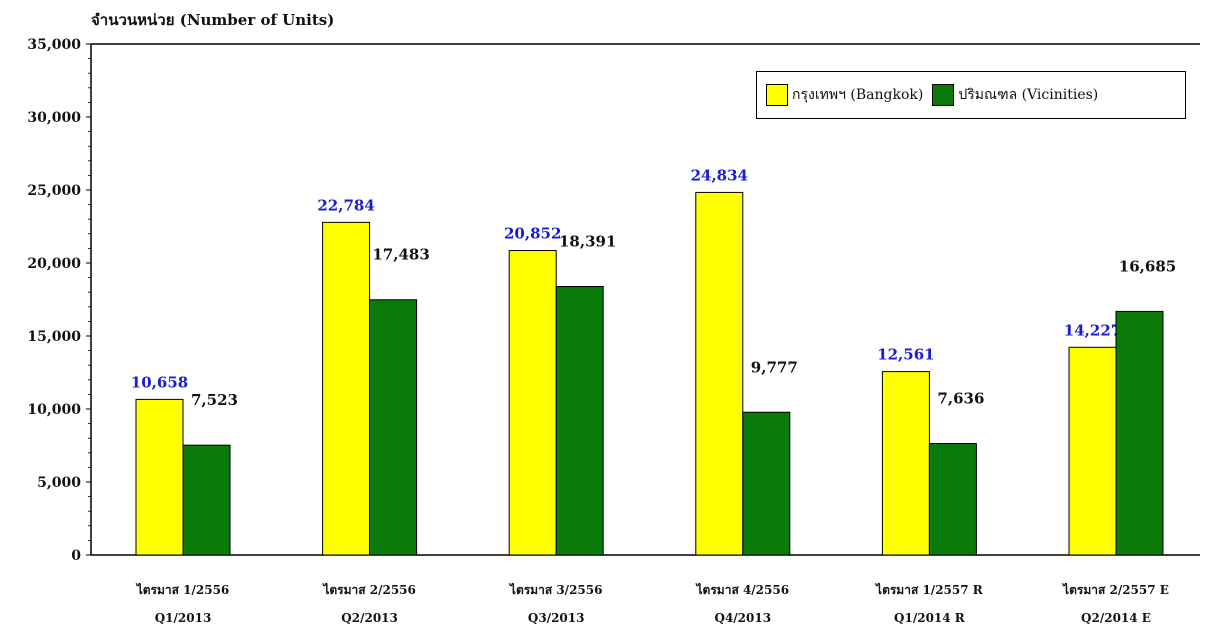  I want to click on x-tick-label-thai: ไตรมาส 4/2556, so click(742, 589).